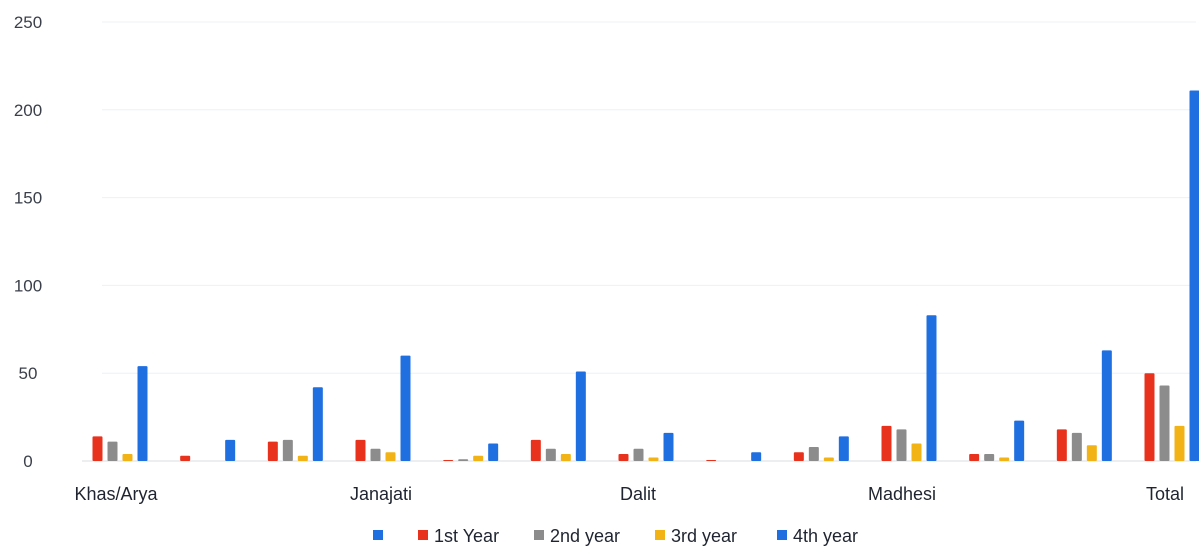 The width and height of the screenshot is (1199, 556). Describe the element at coordinates (28, 198) in the screenshot. I see `y-tick-label: 150` at that location.